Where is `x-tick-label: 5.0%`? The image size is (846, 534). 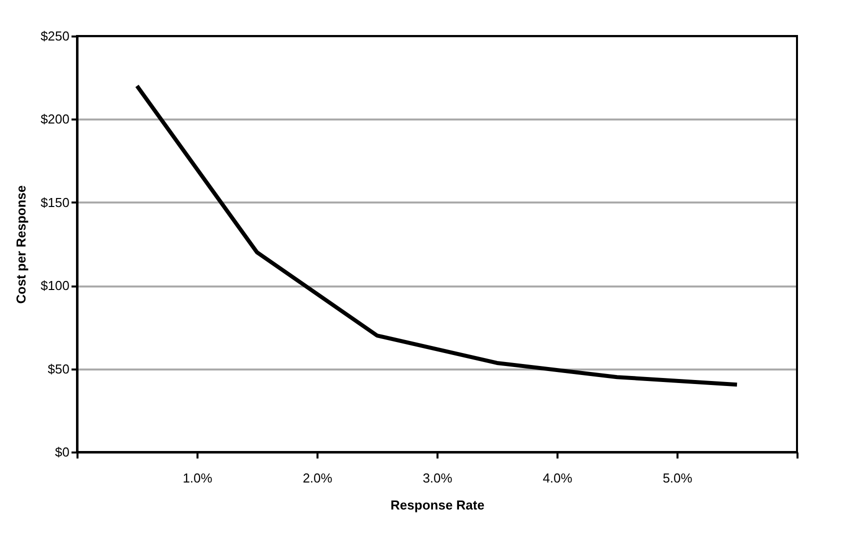
x-tick-label: 5.0% is located at coordinates (677, 478).